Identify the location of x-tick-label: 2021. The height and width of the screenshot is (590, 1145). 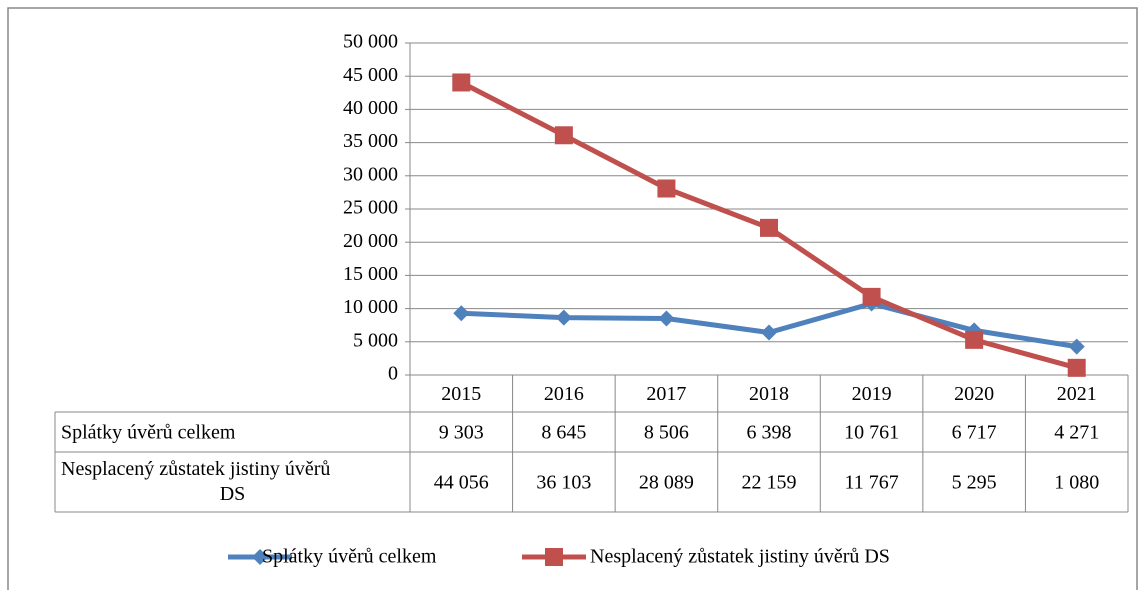
(1077, 394).